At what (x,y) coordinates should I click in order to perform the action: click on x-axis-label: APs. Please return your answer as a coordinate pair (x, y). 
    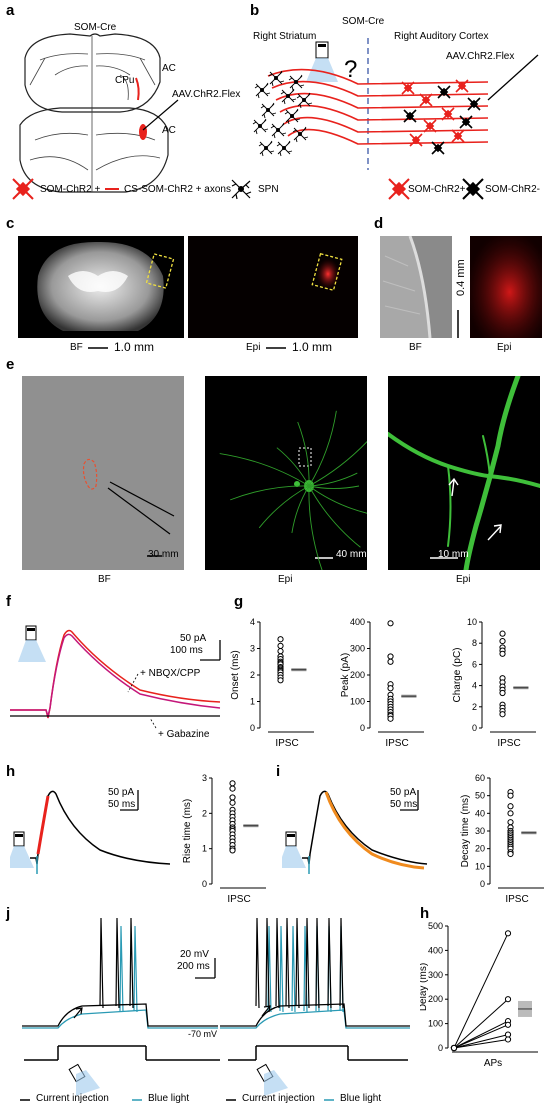
    Looking at the image, I should click on (493, 1063).